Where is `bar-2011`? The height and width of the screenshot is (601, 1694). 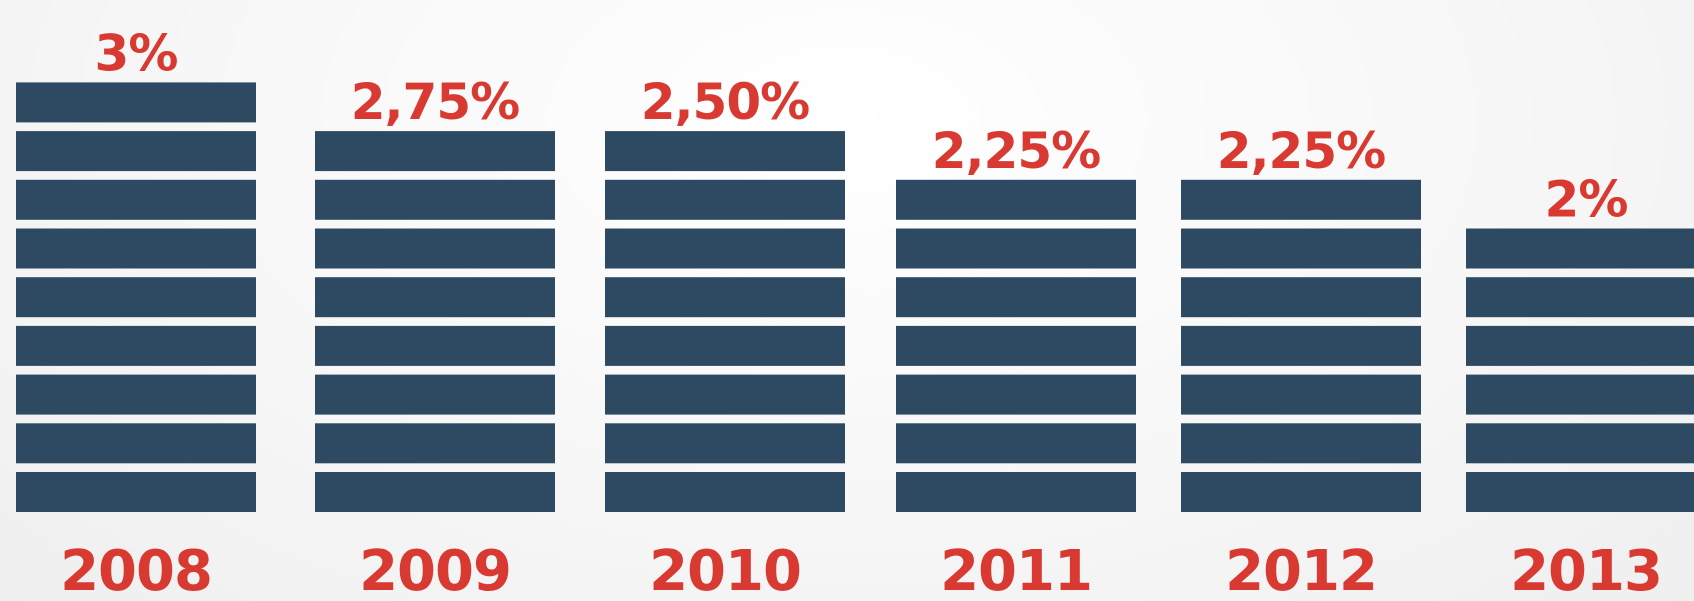 bar-2011 is located at coordinates (1016, 345).